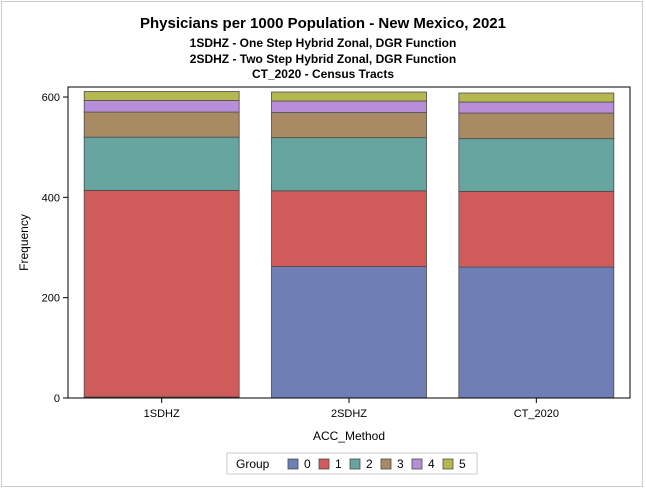 The height and width of the screenshot is (490, 646). I want to click on legend-label-2: 2, so click(369, 464).